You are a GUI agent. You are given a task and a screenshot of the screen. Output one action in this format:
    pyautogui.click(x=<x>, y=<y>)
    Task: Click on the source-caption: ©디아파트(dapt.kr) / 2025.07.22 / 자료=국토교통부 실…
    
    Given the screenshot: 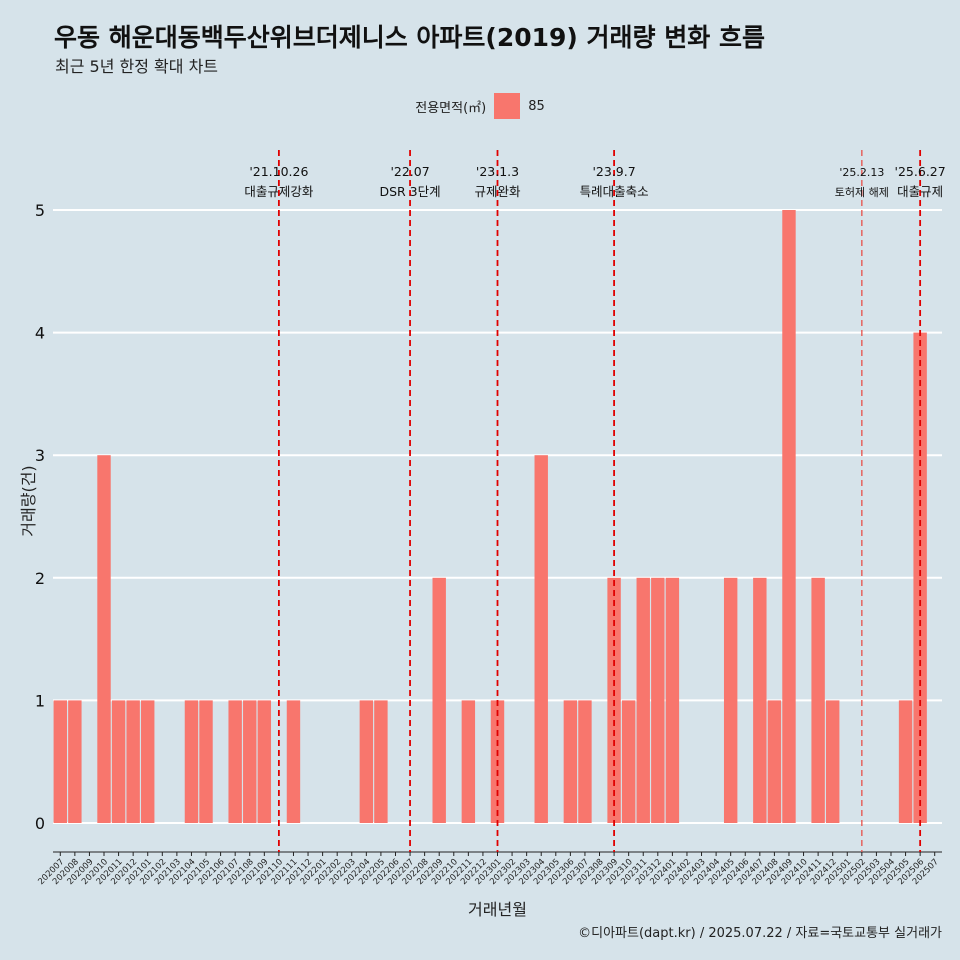 What is the action you would take?
    pyautogui.click(x=760, y=933)
    